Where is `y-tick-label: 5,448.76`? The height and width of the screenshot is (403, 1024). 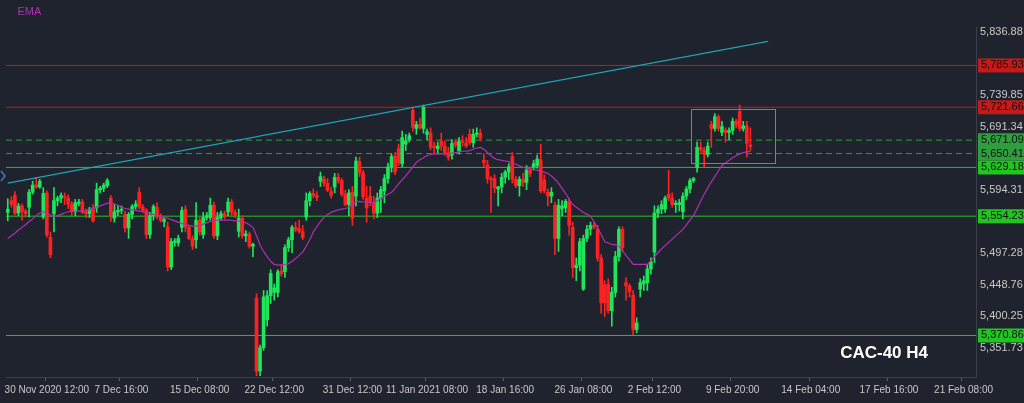
y-tick-label: 5,448.76 is located at coordinates (1001, 283).